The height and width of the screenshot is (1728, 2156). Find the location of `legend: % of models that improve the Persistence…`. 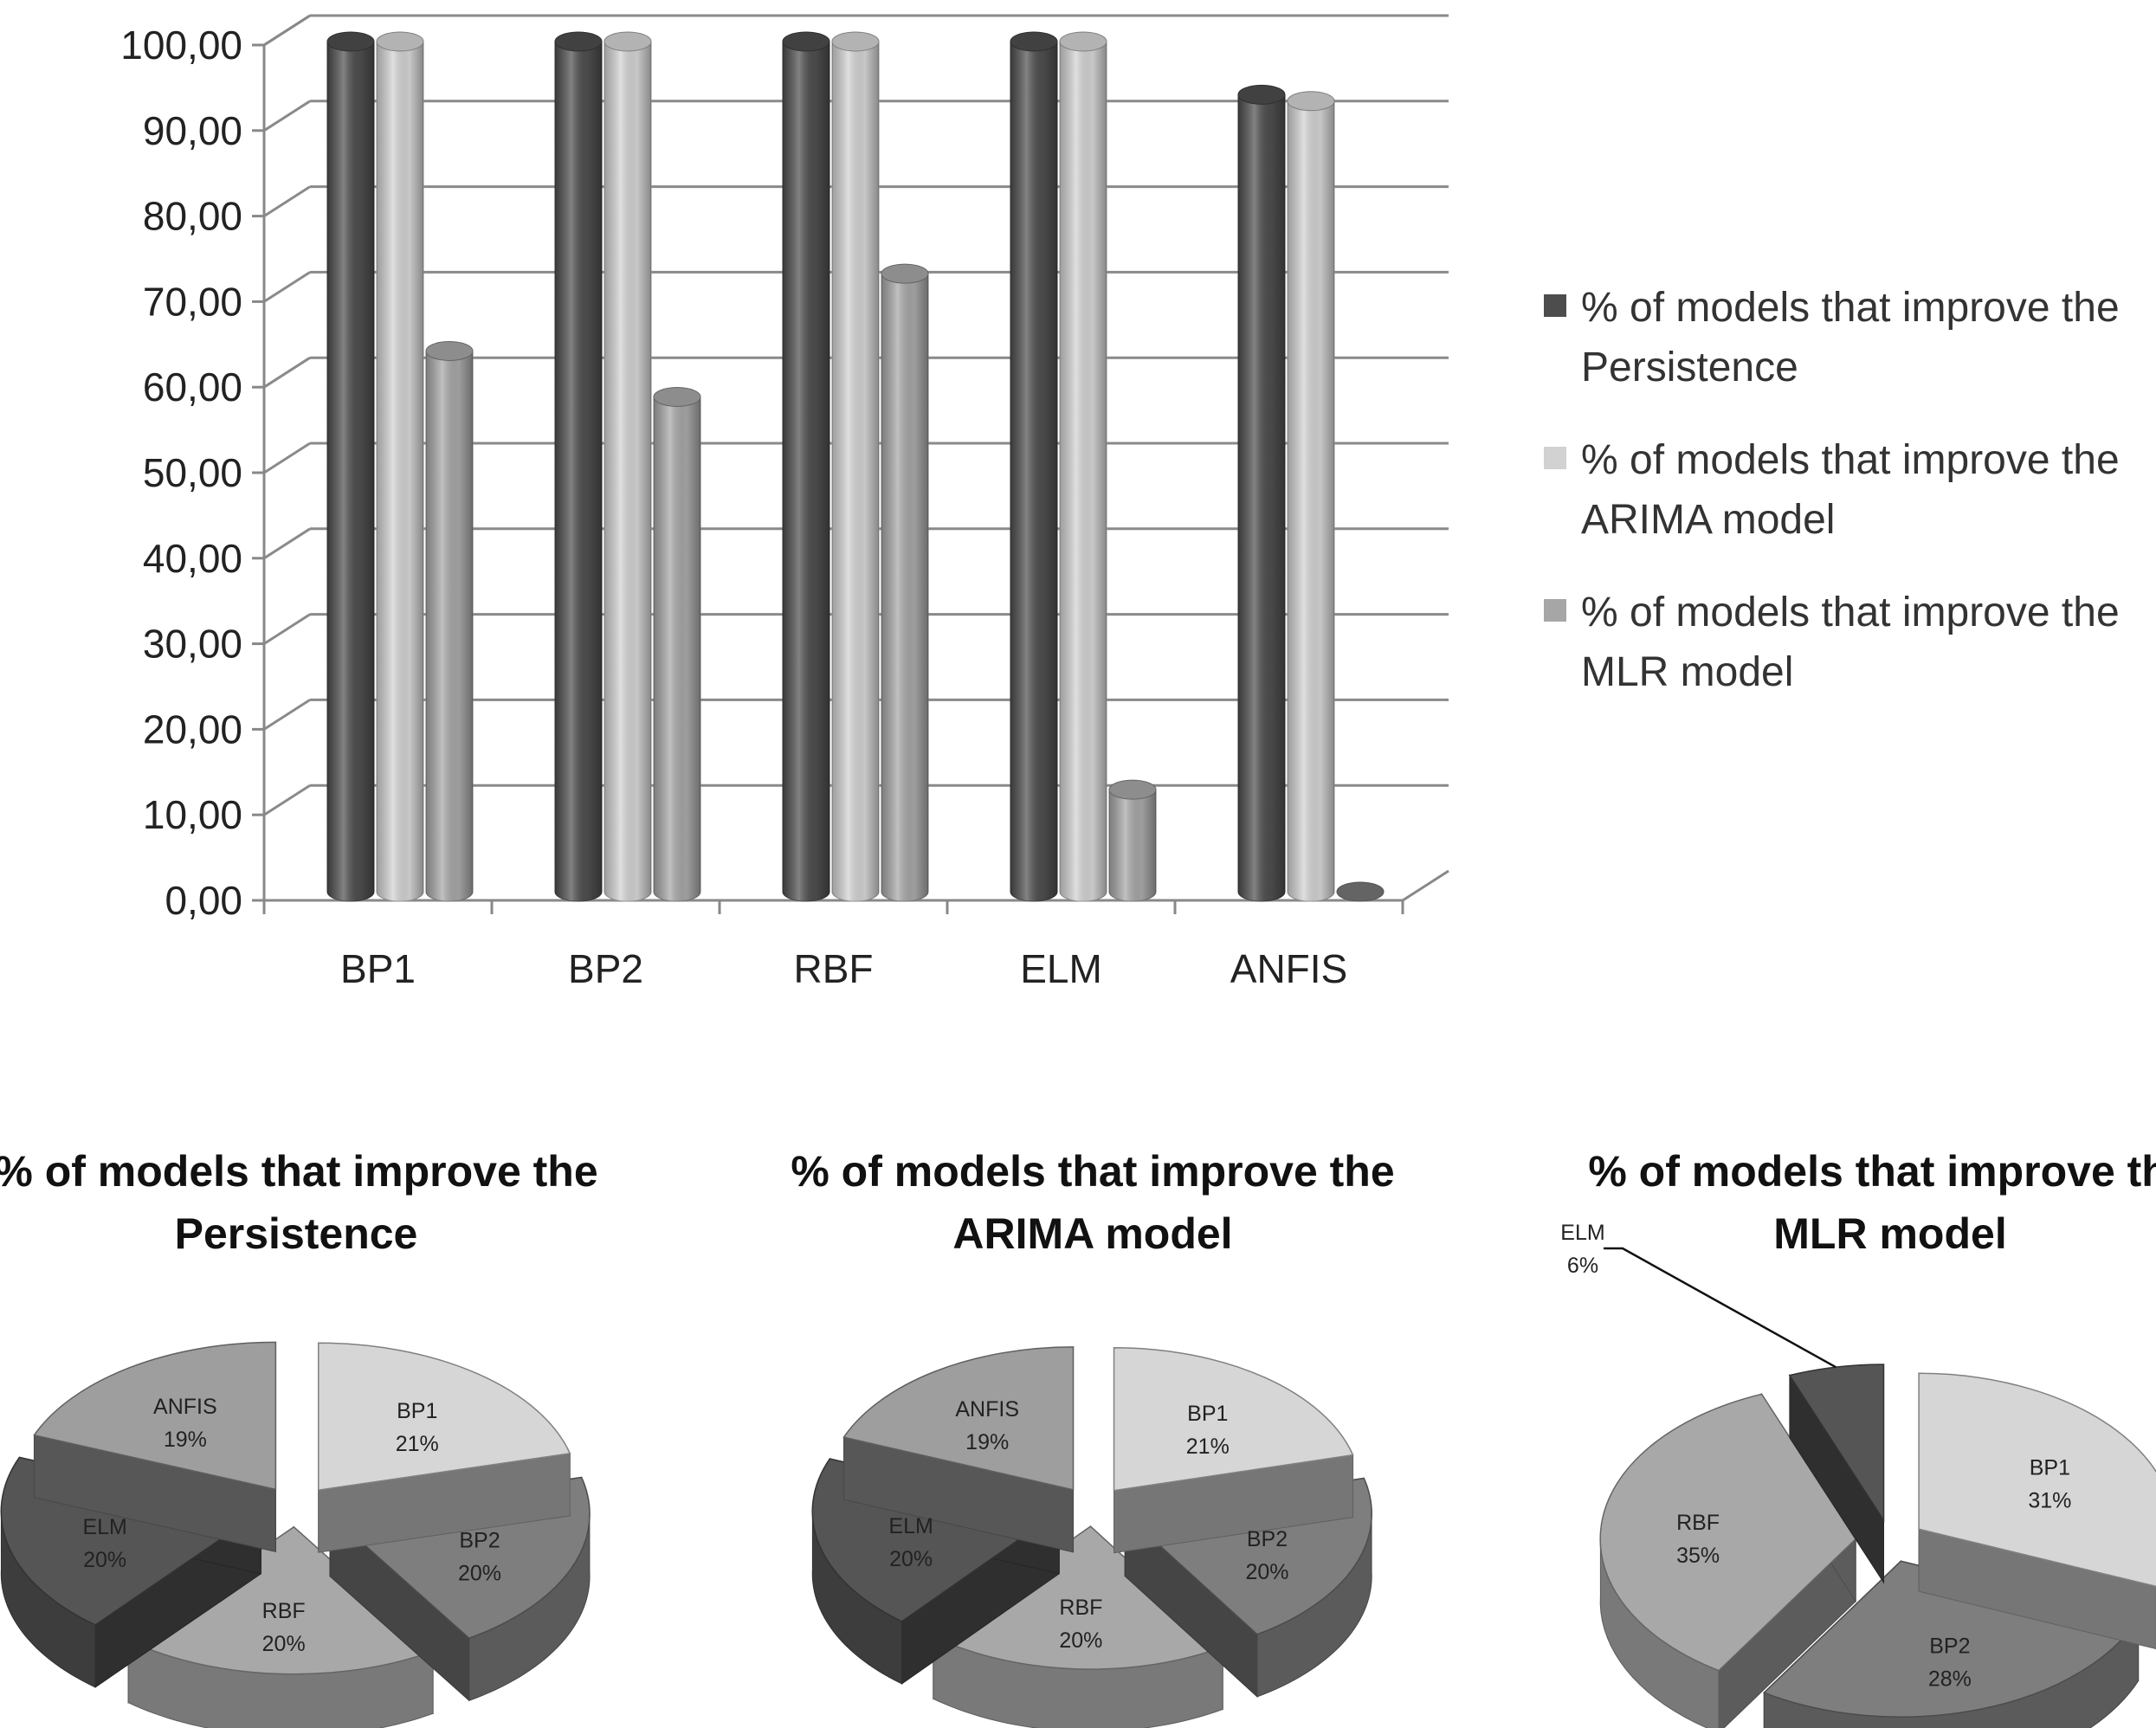

legend: % of models that improve the Persistence… is located at coordinates (1832, 490).